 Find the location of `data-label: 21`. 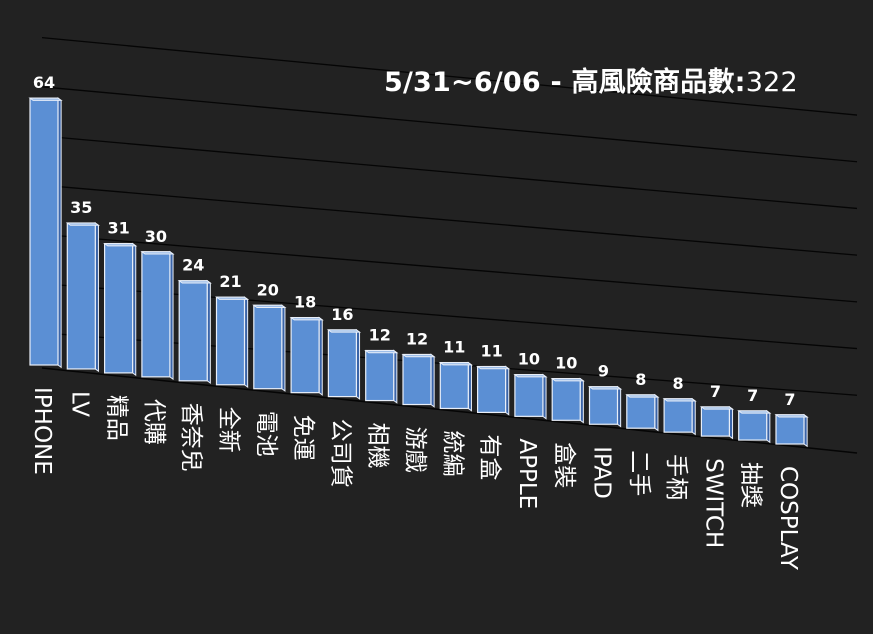

data-label: 21 is located at coordinates (230, 281).